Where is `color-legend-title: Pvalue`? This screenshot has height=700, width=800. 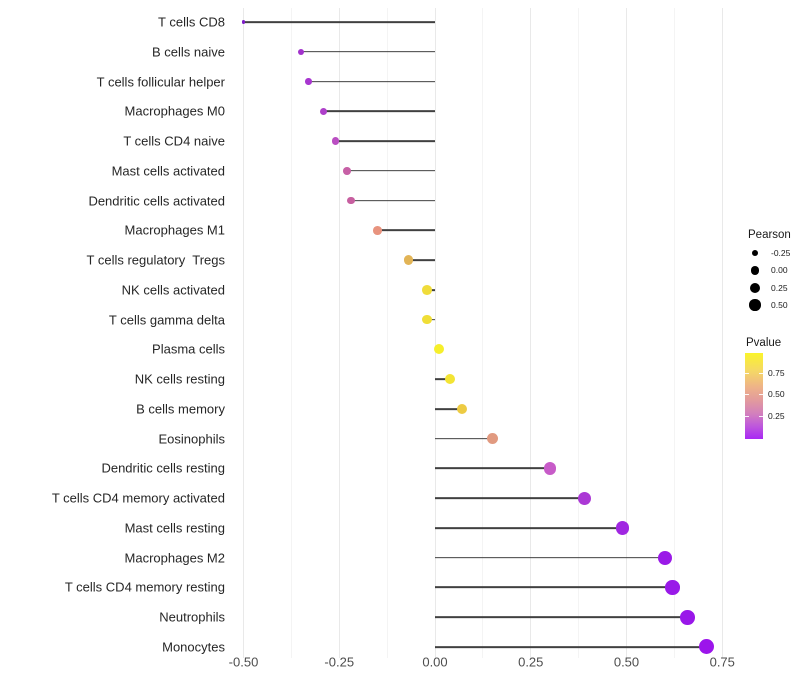 color-legend-title: Pvalue is located at coordinates (764, 343).